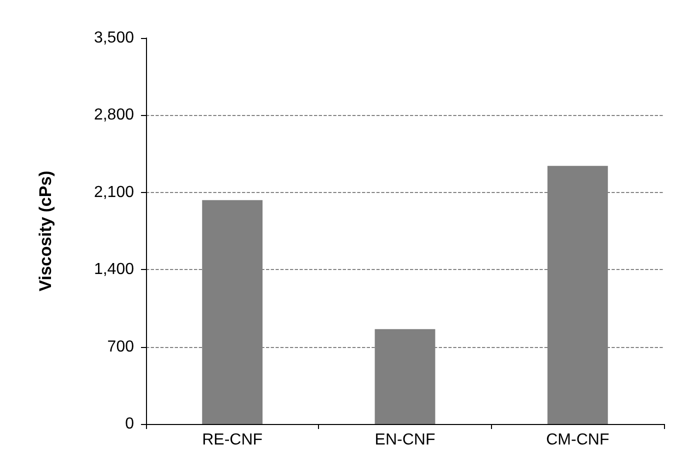  Describe the element at coordinates (120, 347) in the screenshot. I see `y-tick-label: 700` at that location.